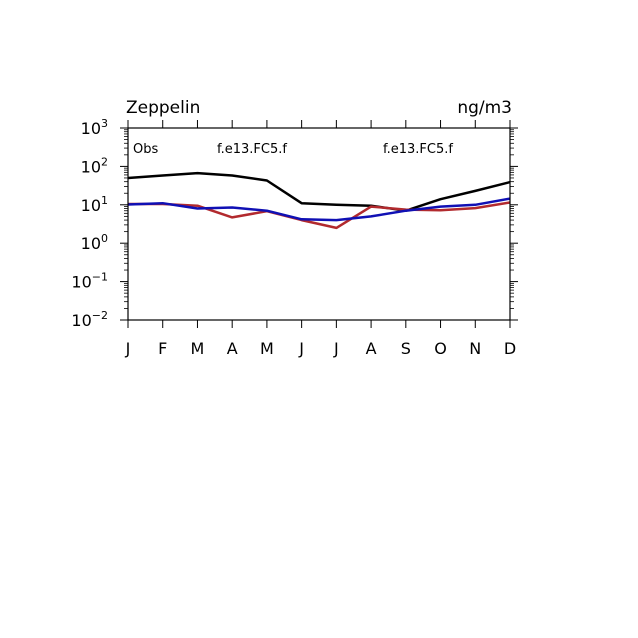  What do you see at coordinates (89, 281) in the screenshot?
I see `y-tick-label: 10⁻¹` at bounding box center [89, 281].